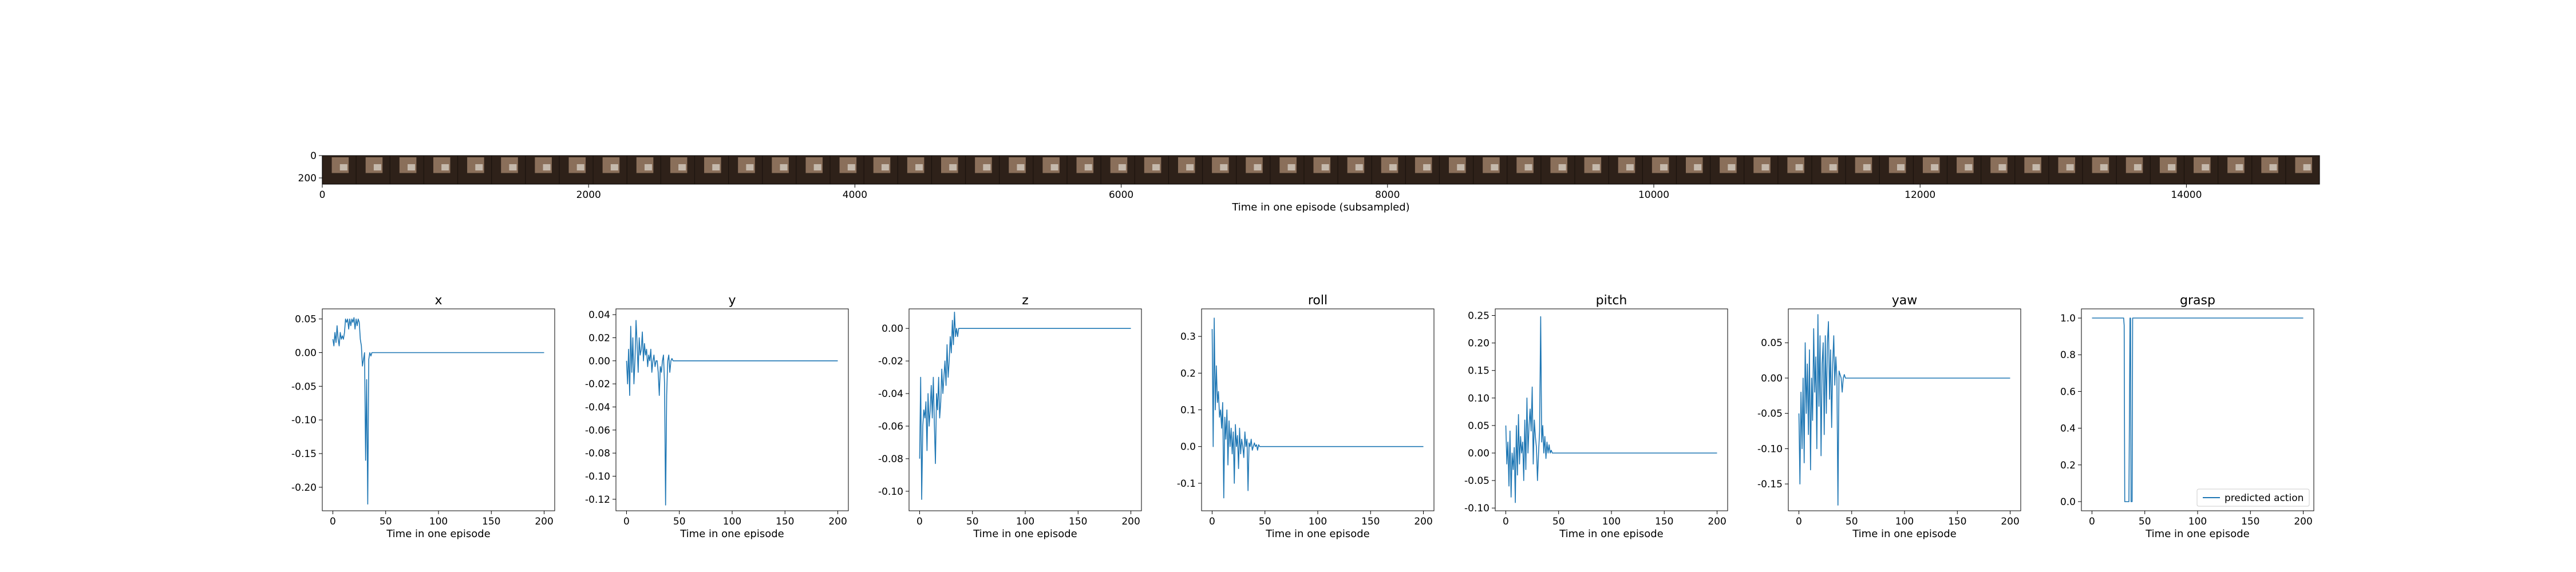  I want to click on y-tick-label: -0.08, so click(890, 459).